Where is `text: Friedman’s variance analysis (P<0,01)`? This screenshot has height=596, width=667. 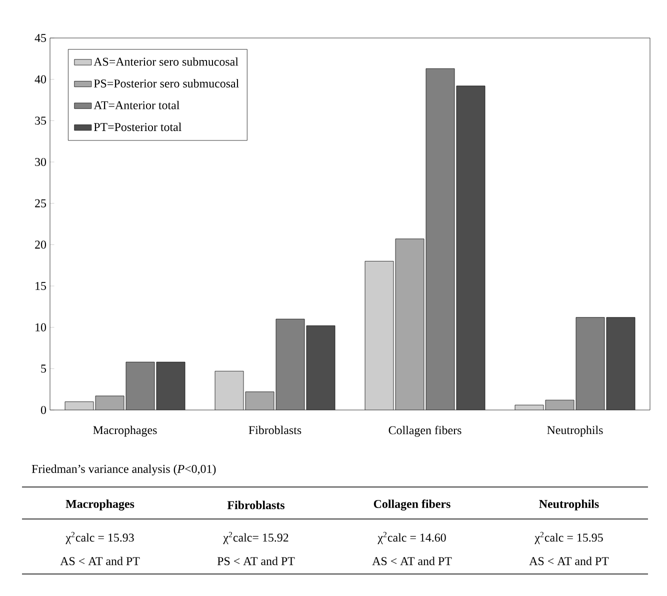 text: Friedman’s variance analysis (P<0,01) is located at coordinates (124, 470).